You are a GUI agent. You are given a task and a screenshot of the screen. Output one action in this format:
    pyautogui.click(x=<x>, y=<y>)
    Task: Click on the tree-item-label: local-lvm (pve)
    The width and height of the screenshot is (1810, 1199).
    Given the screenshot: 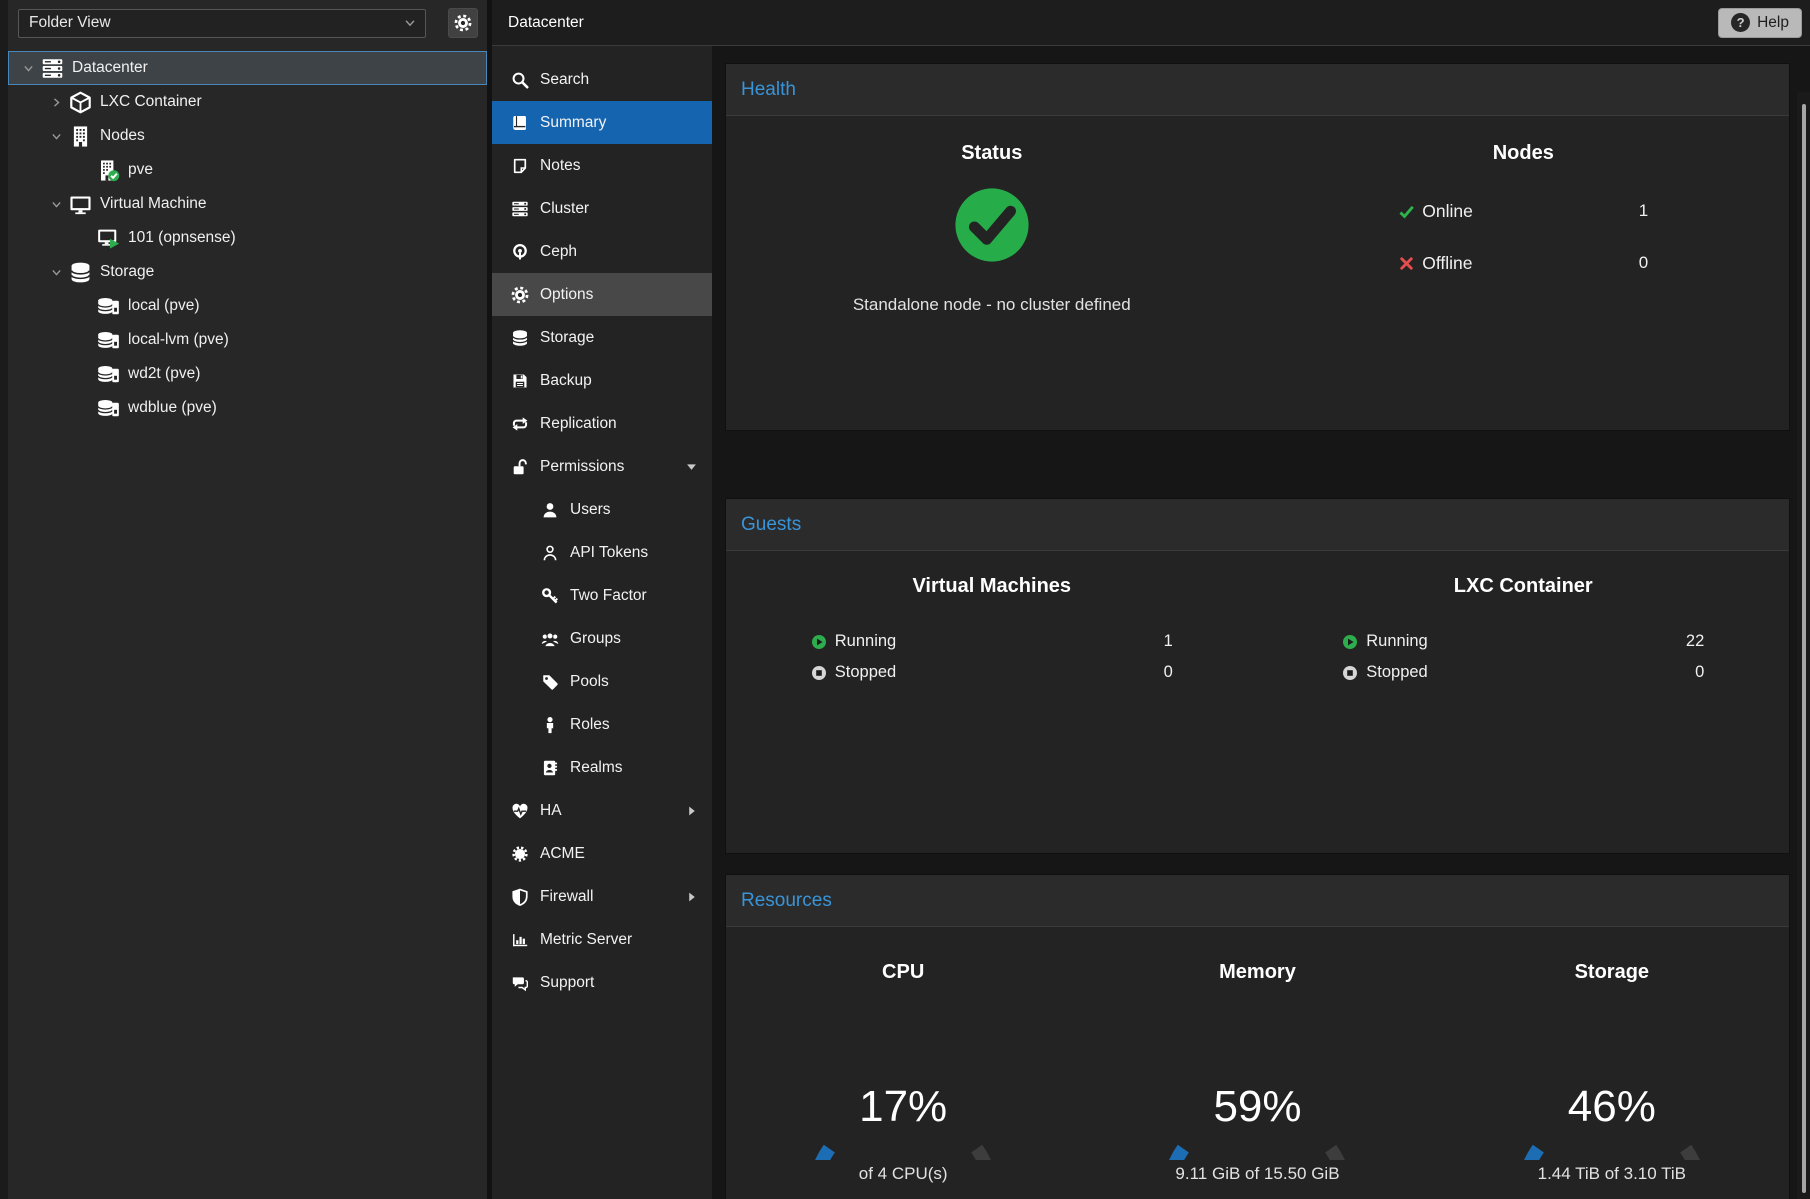 What is the action you would take?
    pyautogui.click(x=178, y=339)
    